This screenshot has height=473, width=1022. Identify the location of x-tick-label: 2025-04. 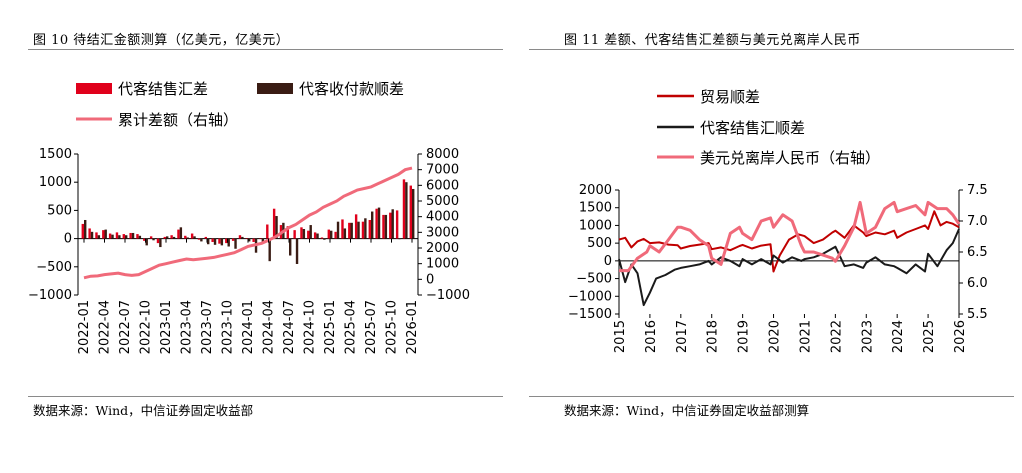
(351, 327).